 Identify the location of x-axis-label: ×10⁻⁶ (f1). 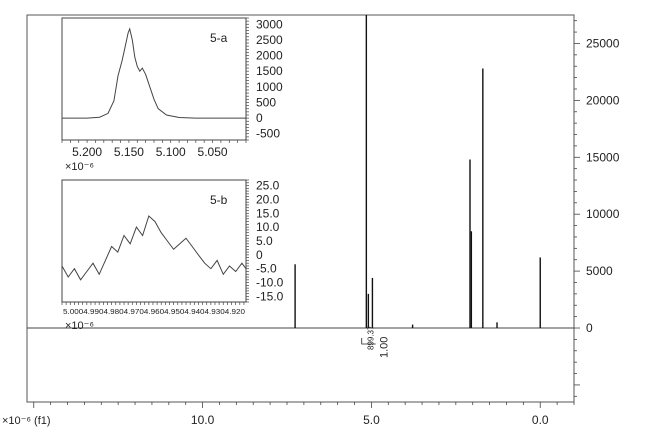
(26, 421).